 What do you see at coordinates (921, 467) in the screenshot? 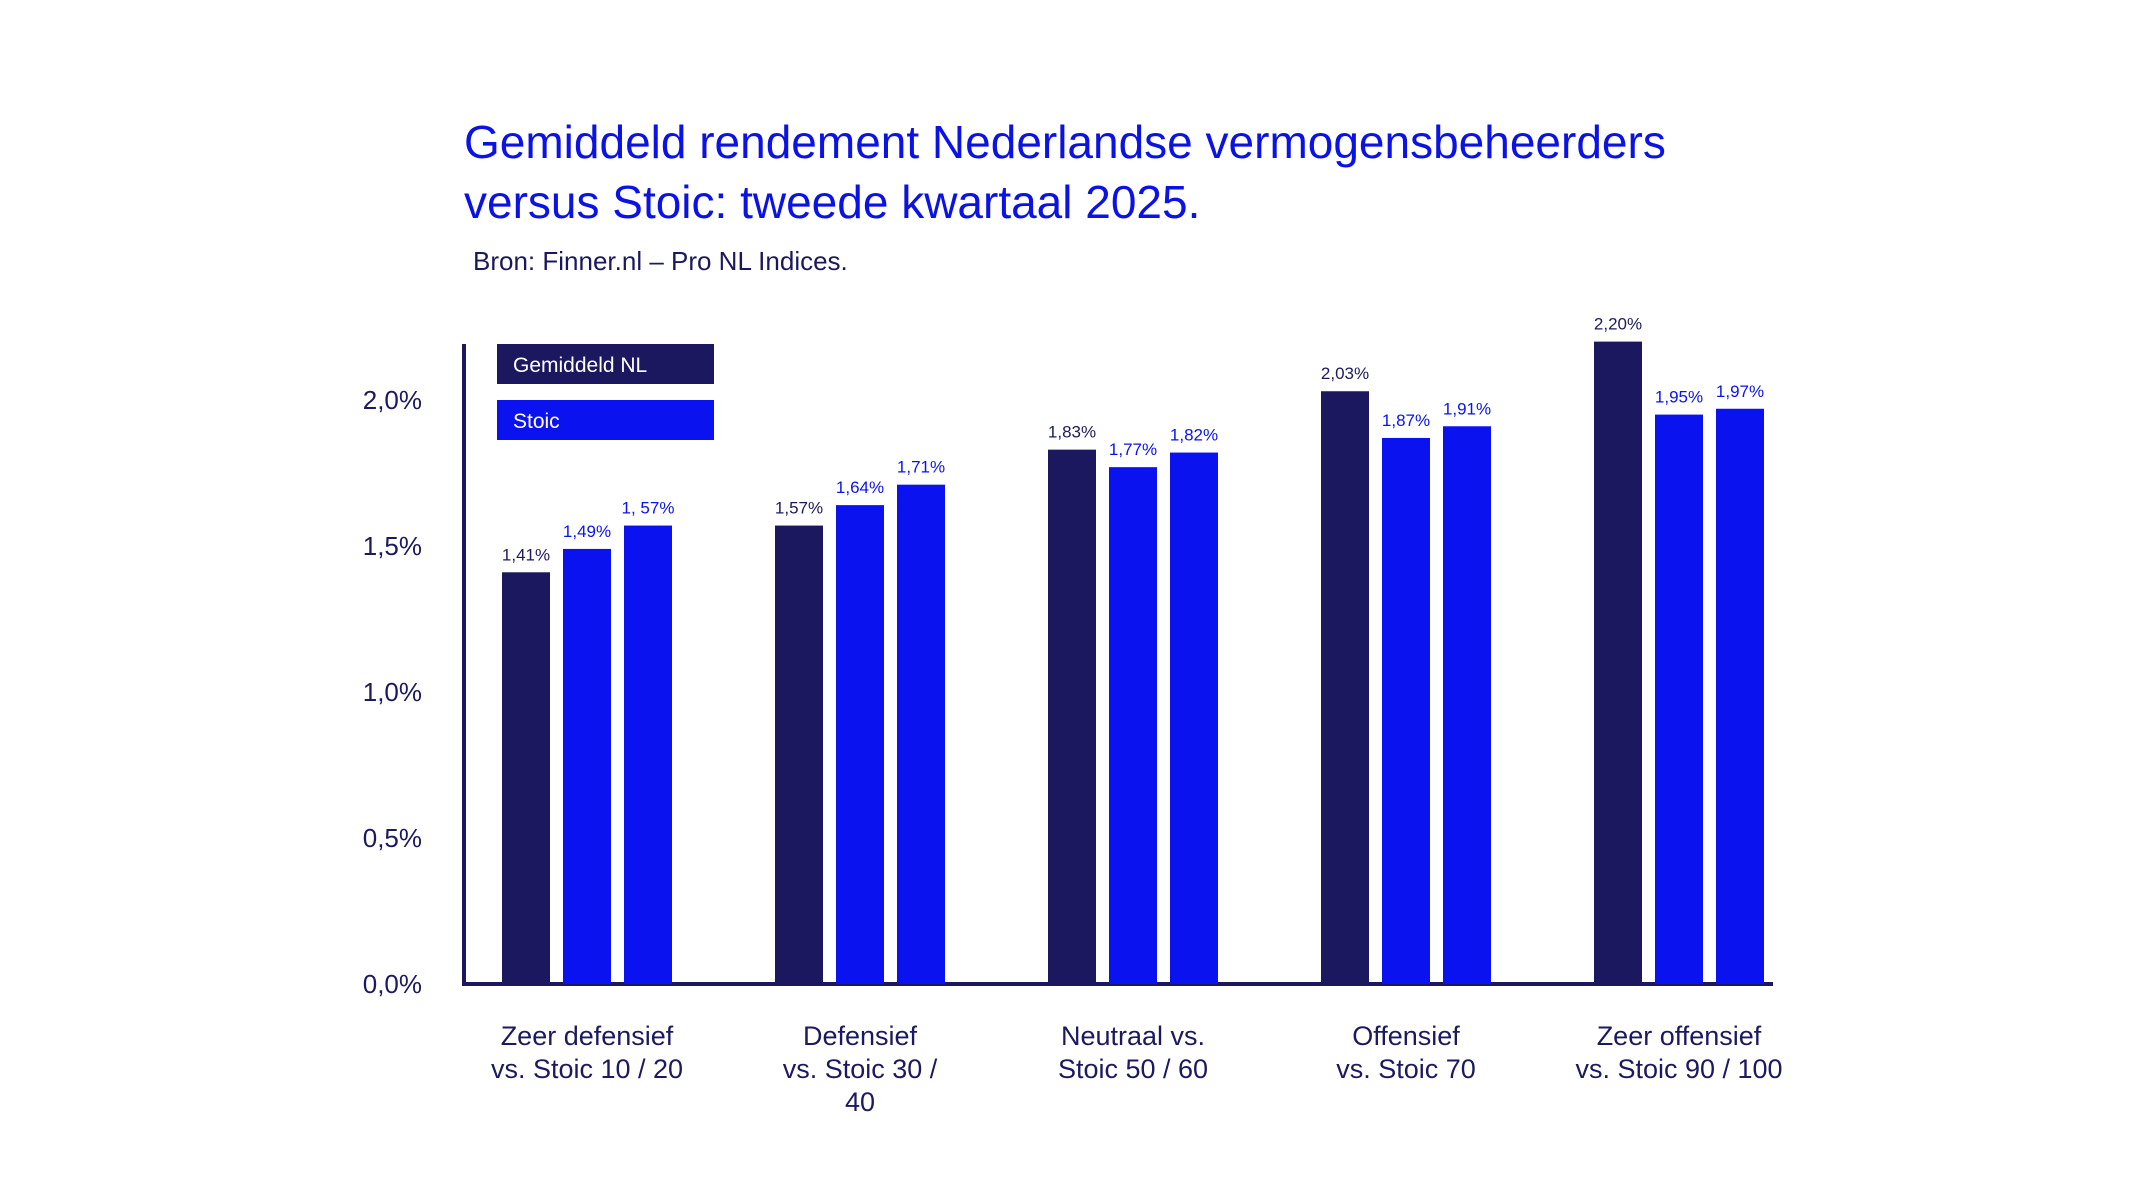
I see `data-label: 1,71%` at bounding box center [921, 467].